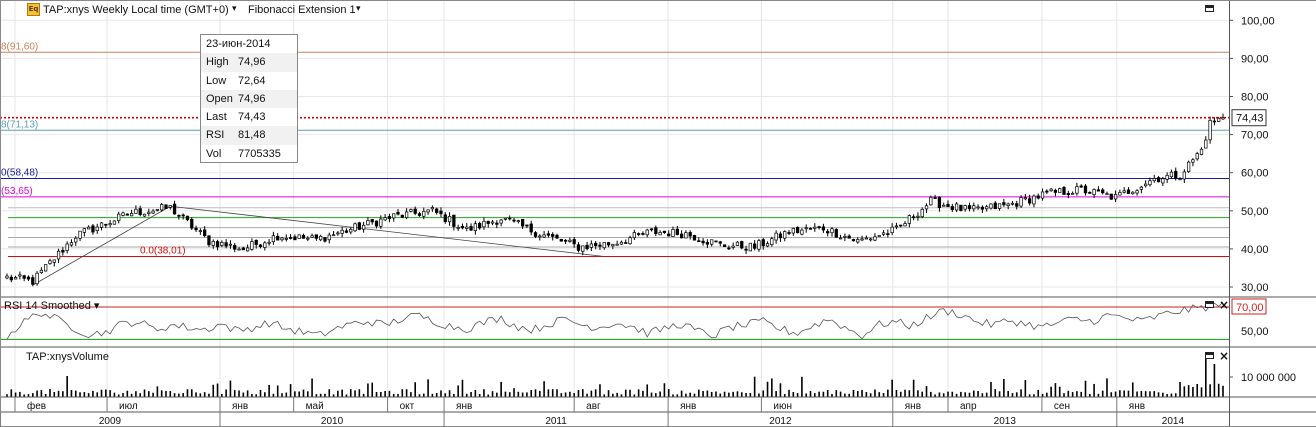  I want to click on instrument-icon: Eq, so click(33, 9).